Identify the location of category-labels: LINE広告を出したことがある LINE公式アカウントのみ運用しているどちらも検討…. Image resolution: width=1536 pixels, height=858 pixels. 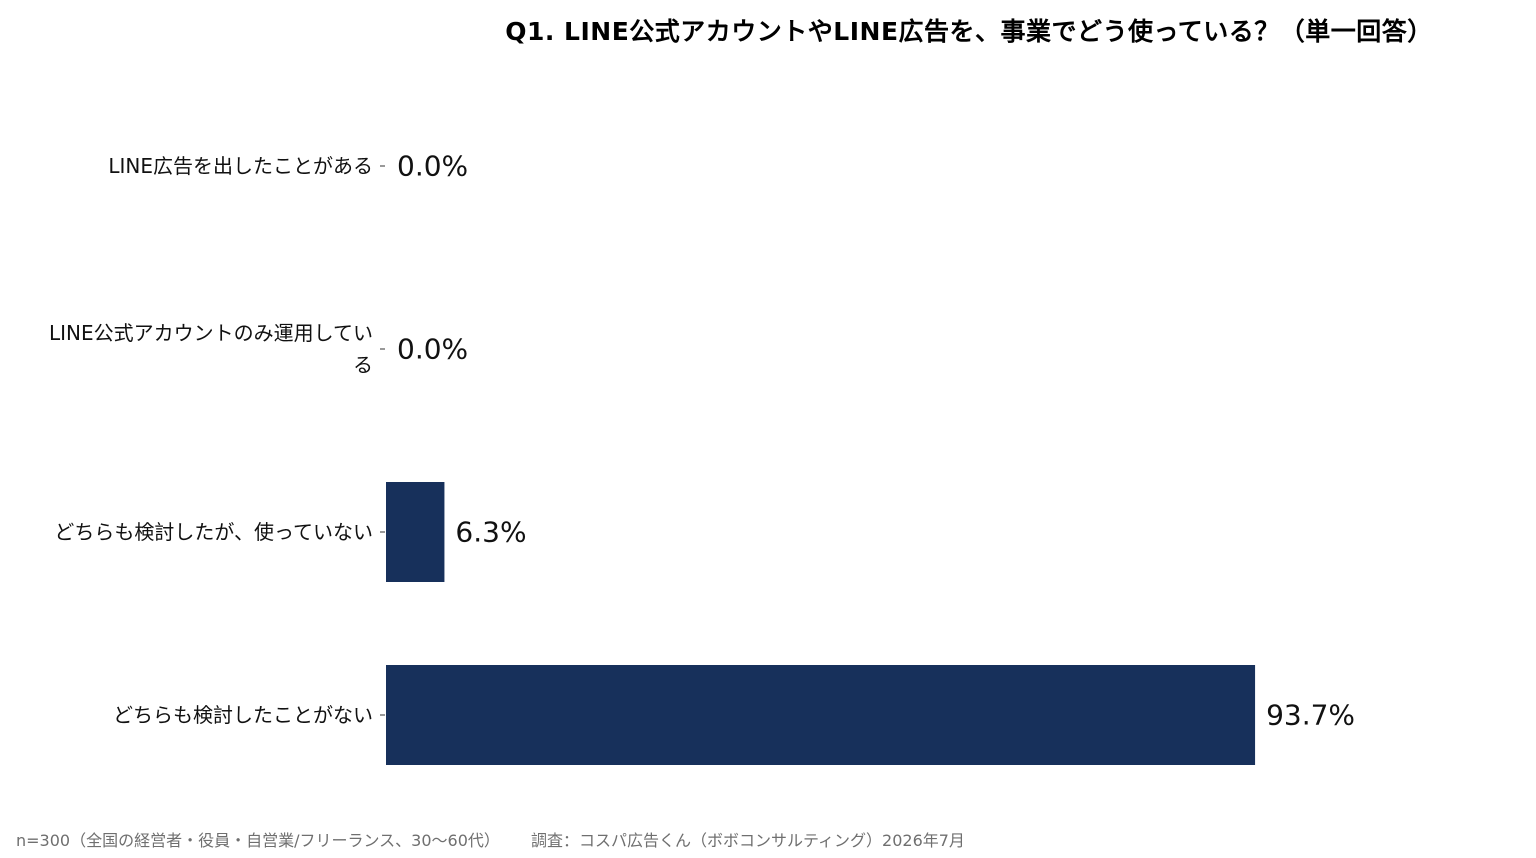
(211, 440).